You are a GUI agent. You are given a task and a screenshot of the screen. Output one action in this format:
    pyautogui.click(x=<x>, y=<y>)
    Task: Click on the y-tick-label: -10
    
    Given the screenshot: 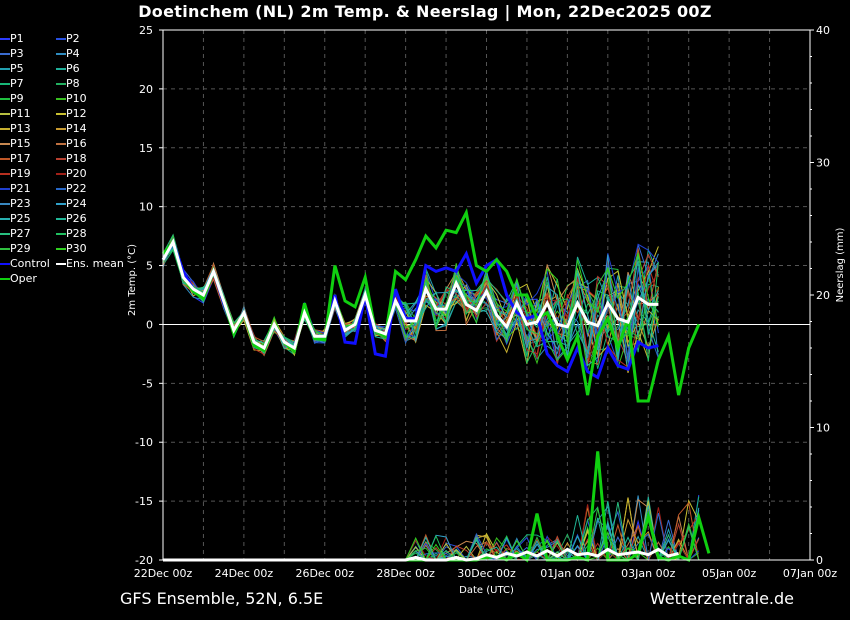 What is the action you would take?
    pyautogui.click(x=144, y=442)
    